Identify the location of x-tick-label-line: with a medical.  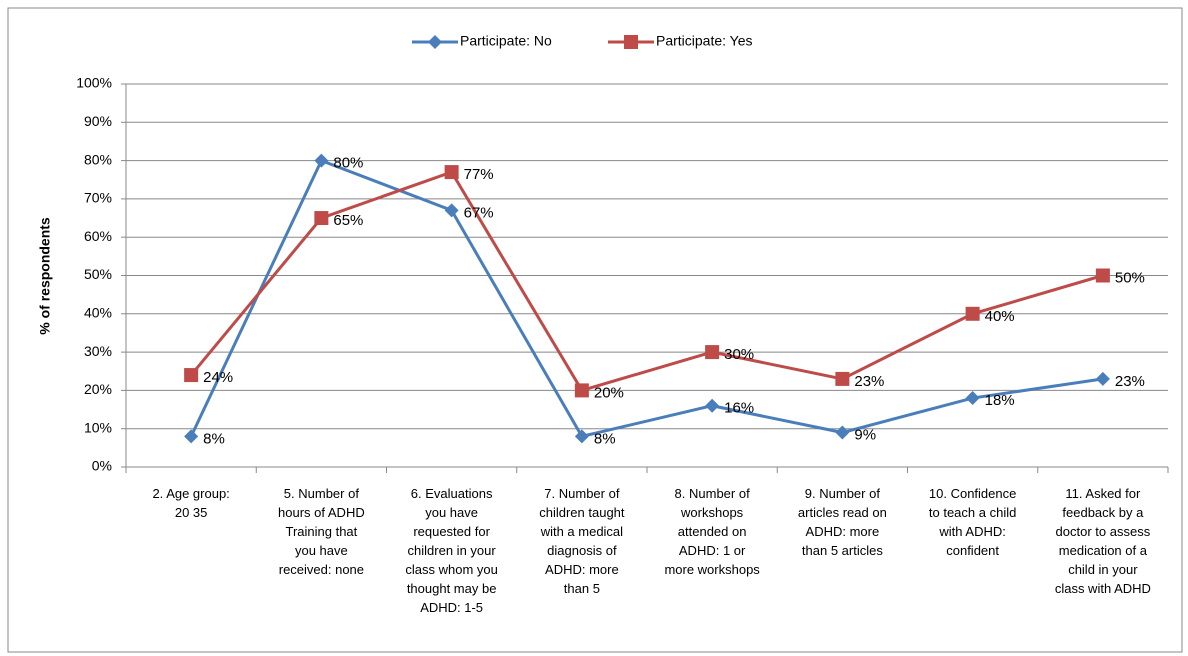
(581, 531).